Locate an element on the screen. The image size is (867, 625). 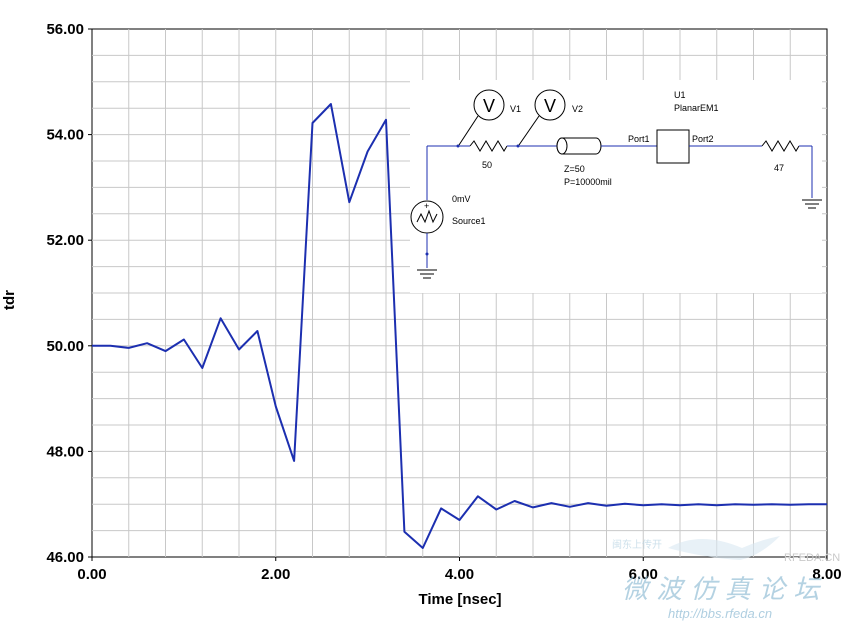
x-tick-label: 0.00 is located at coordinates (91, 574).